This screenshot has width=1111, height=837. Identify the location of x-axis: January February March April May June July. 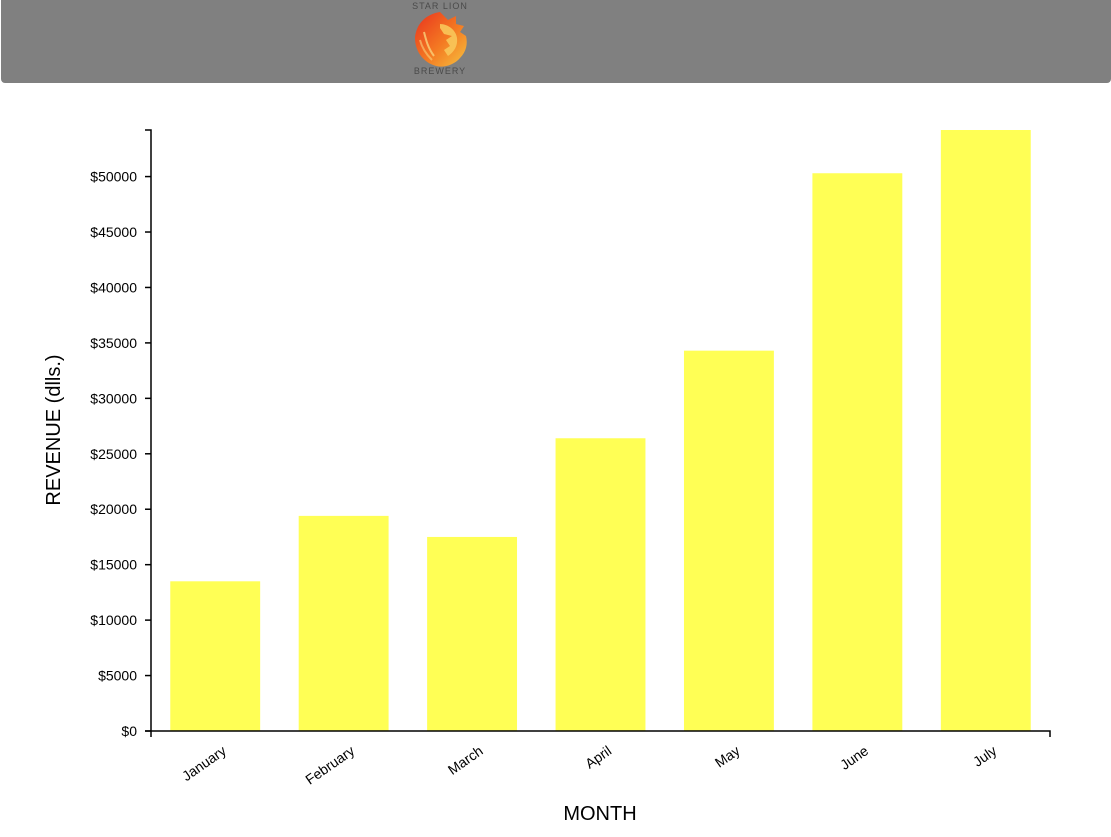
(600, 759).